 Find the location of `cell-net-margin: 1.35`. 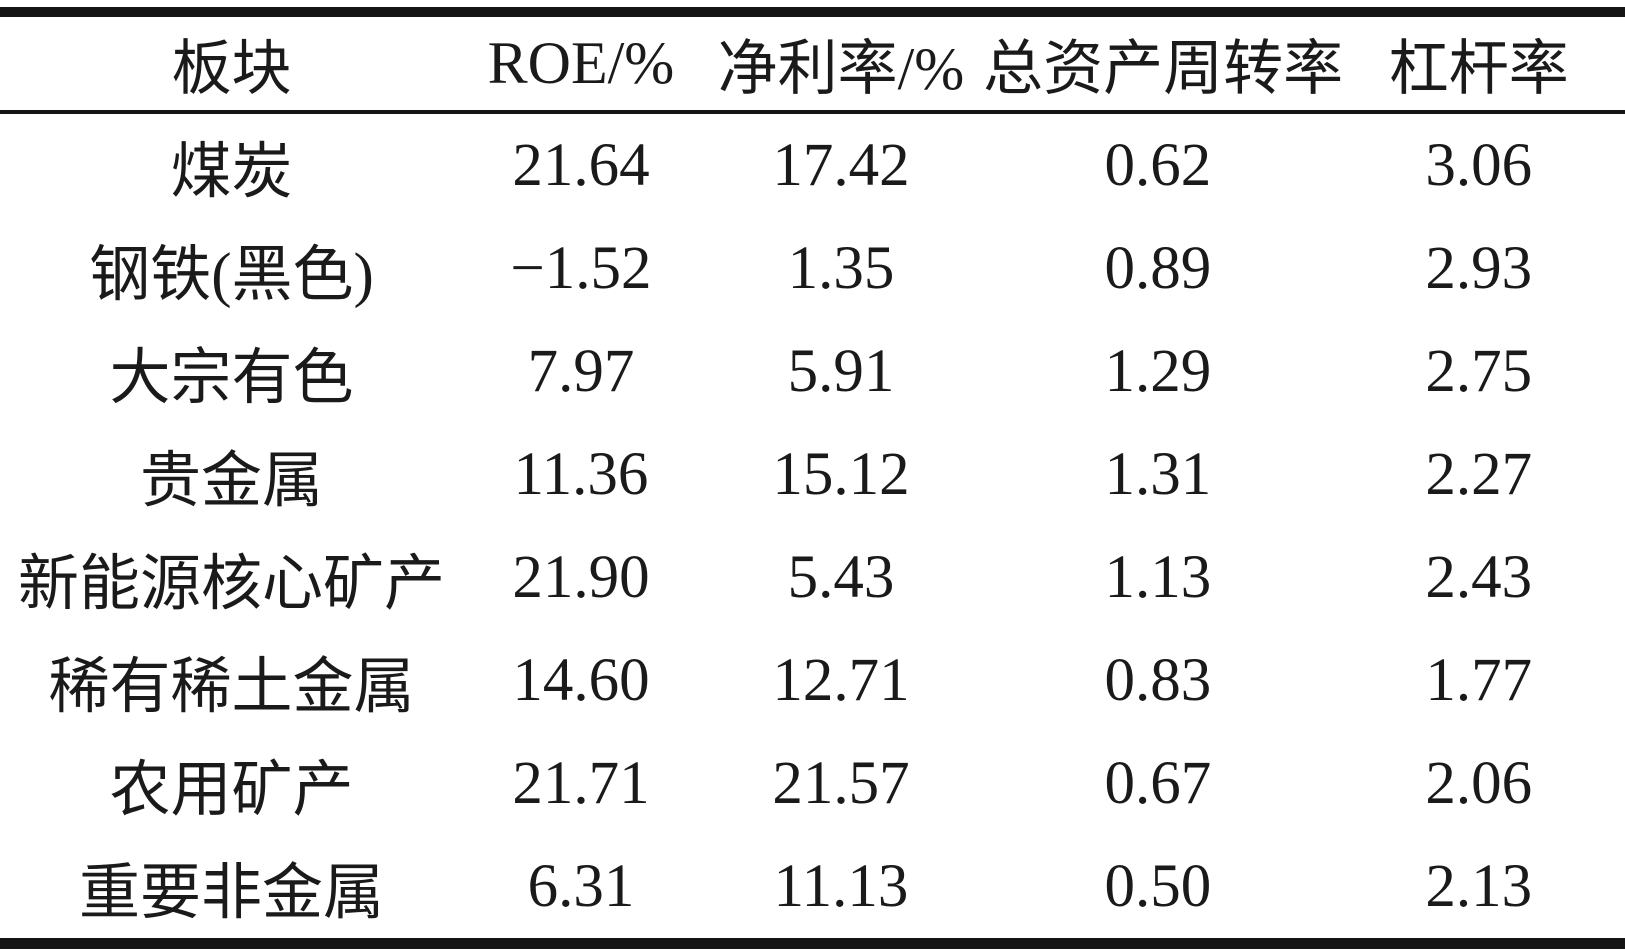

cell-net-margin: 1.35 is located at coordinates (841, 268).